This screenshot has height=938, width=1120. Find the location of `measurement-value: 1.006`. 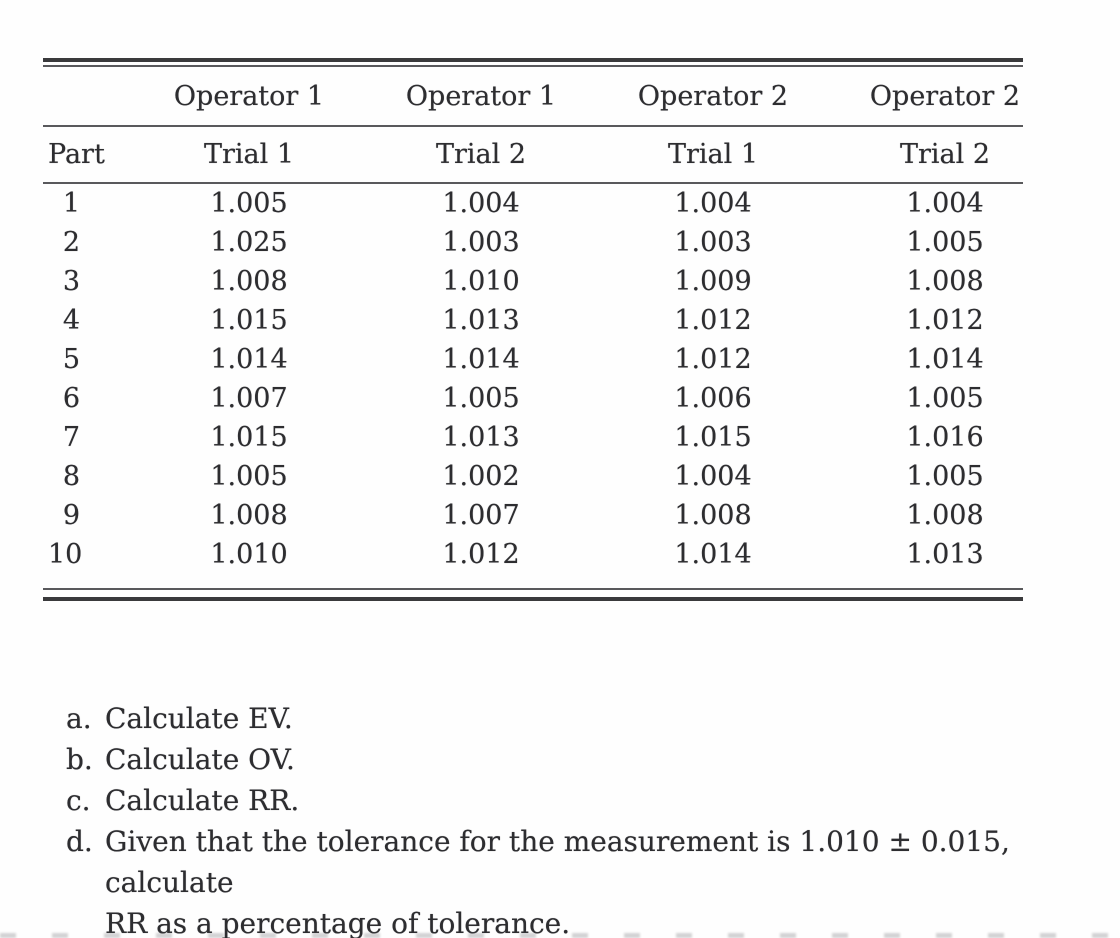

measurement-value: 1.006 is located at coordinates (713, 398).